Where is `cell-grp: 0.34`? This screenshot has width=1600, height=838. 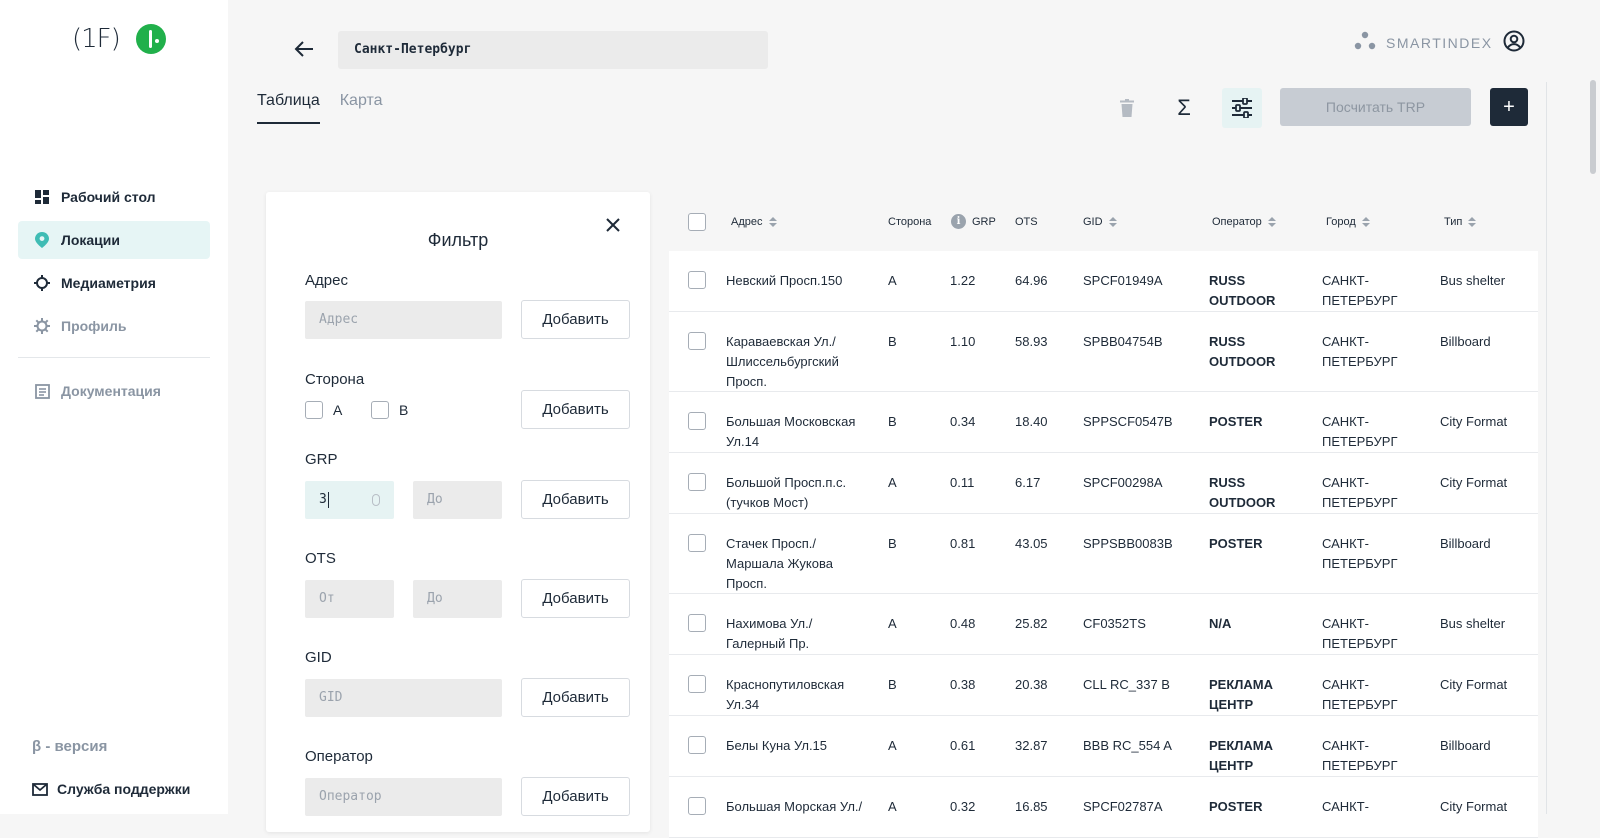
cell-grp: 0.34 is located at coordinates (963, 421).